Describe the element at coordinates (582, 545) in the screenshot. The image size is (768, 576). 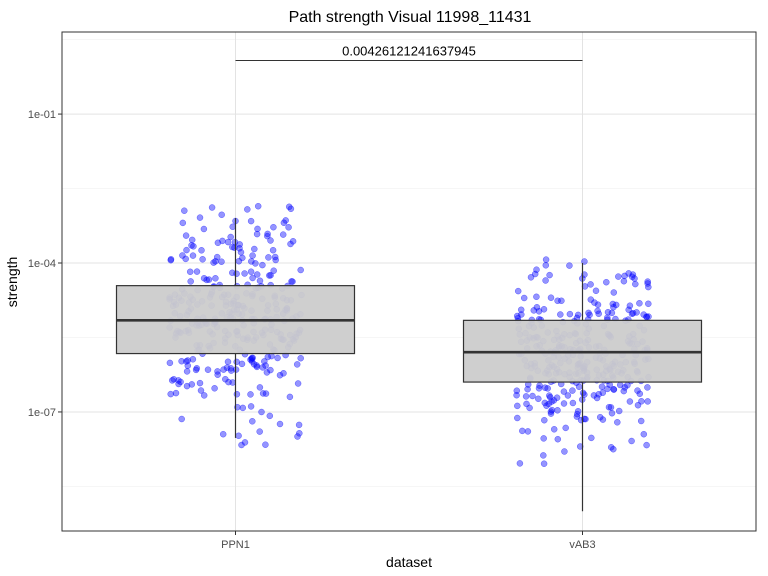
I see `x-tick-label: vAB3` at that location.